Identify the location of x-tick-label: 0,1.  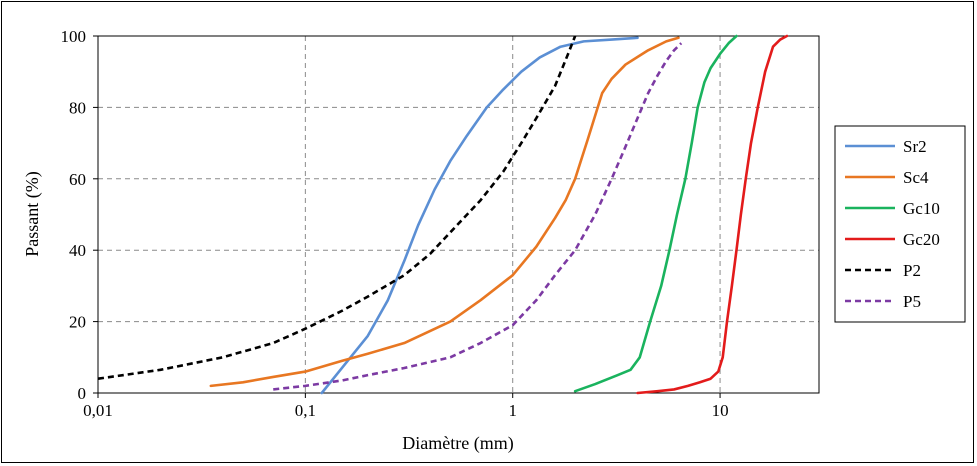
(305, 410).